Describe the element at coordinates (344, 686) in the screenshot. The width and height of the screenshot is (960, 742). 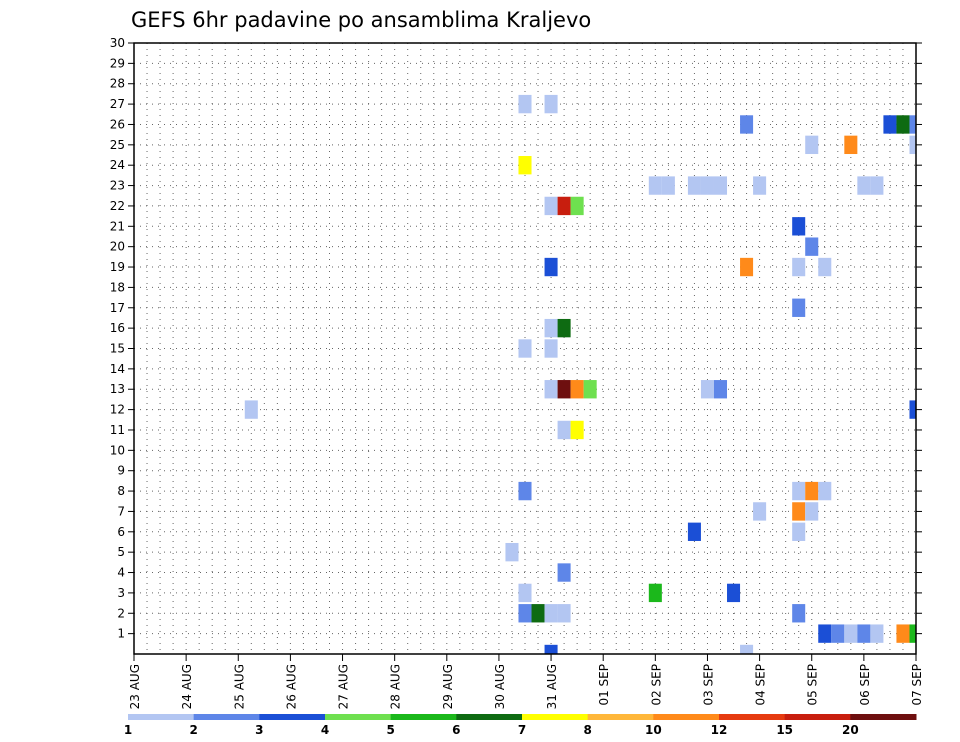
I see `x-tick-label: 27 AUG` at that location.